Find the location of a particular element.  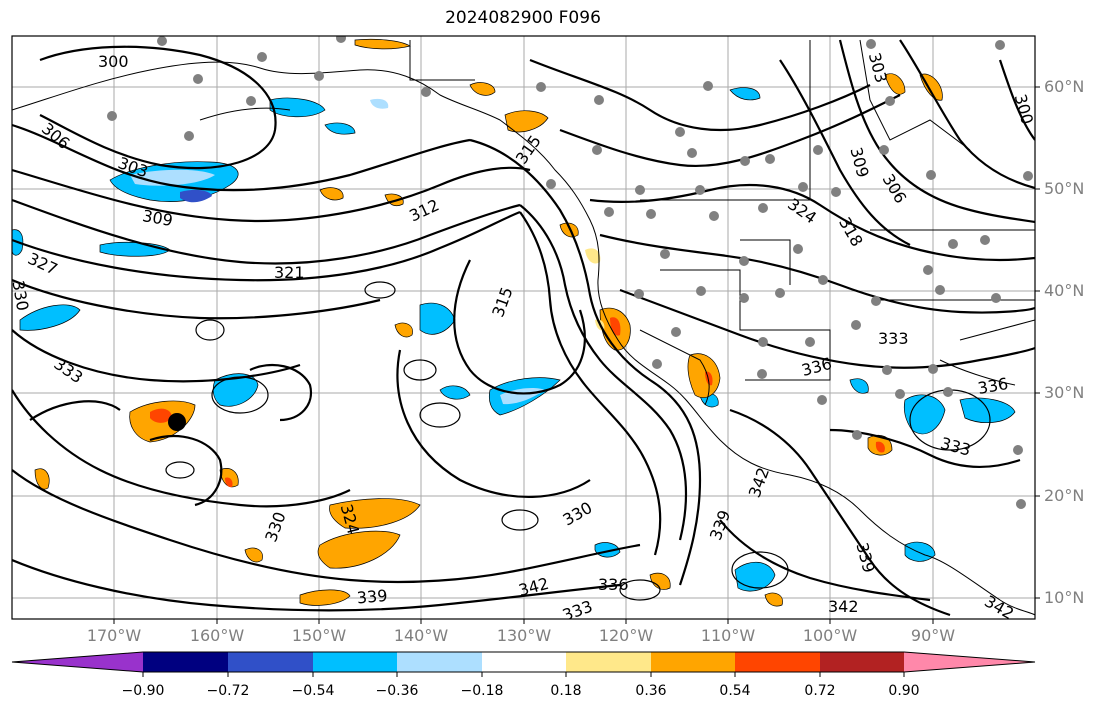

contour-label: 336 is located at coordinates (613, 584).